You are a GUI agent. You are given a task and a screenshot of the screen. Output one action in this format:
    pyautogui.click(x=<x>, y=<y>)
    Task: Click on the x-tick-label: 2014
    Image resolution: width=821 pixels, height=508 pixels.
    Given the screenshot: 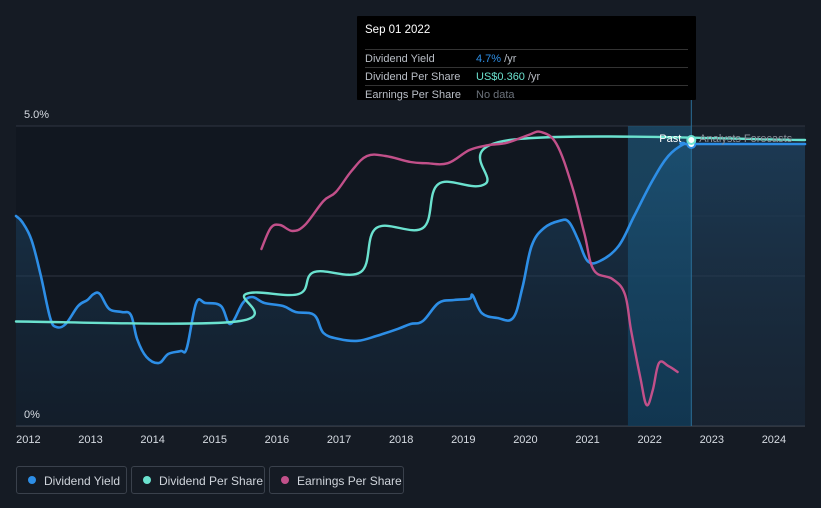 What is the action you would take?
    pyautogui.click(x=152, y=440)
    